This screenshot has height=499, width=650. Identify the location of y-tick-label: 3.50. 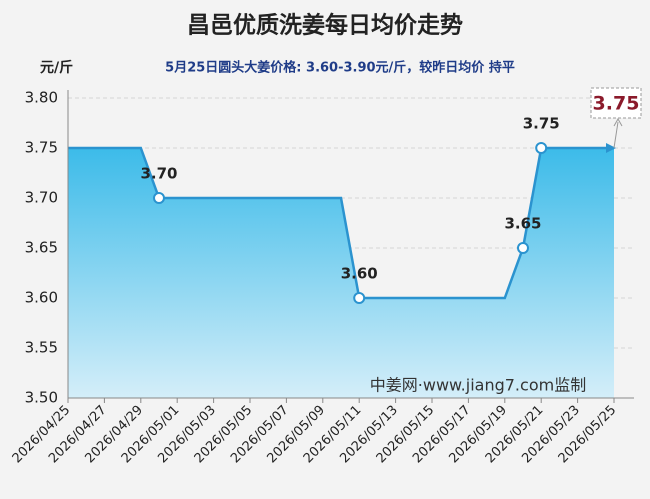
(41, 398).